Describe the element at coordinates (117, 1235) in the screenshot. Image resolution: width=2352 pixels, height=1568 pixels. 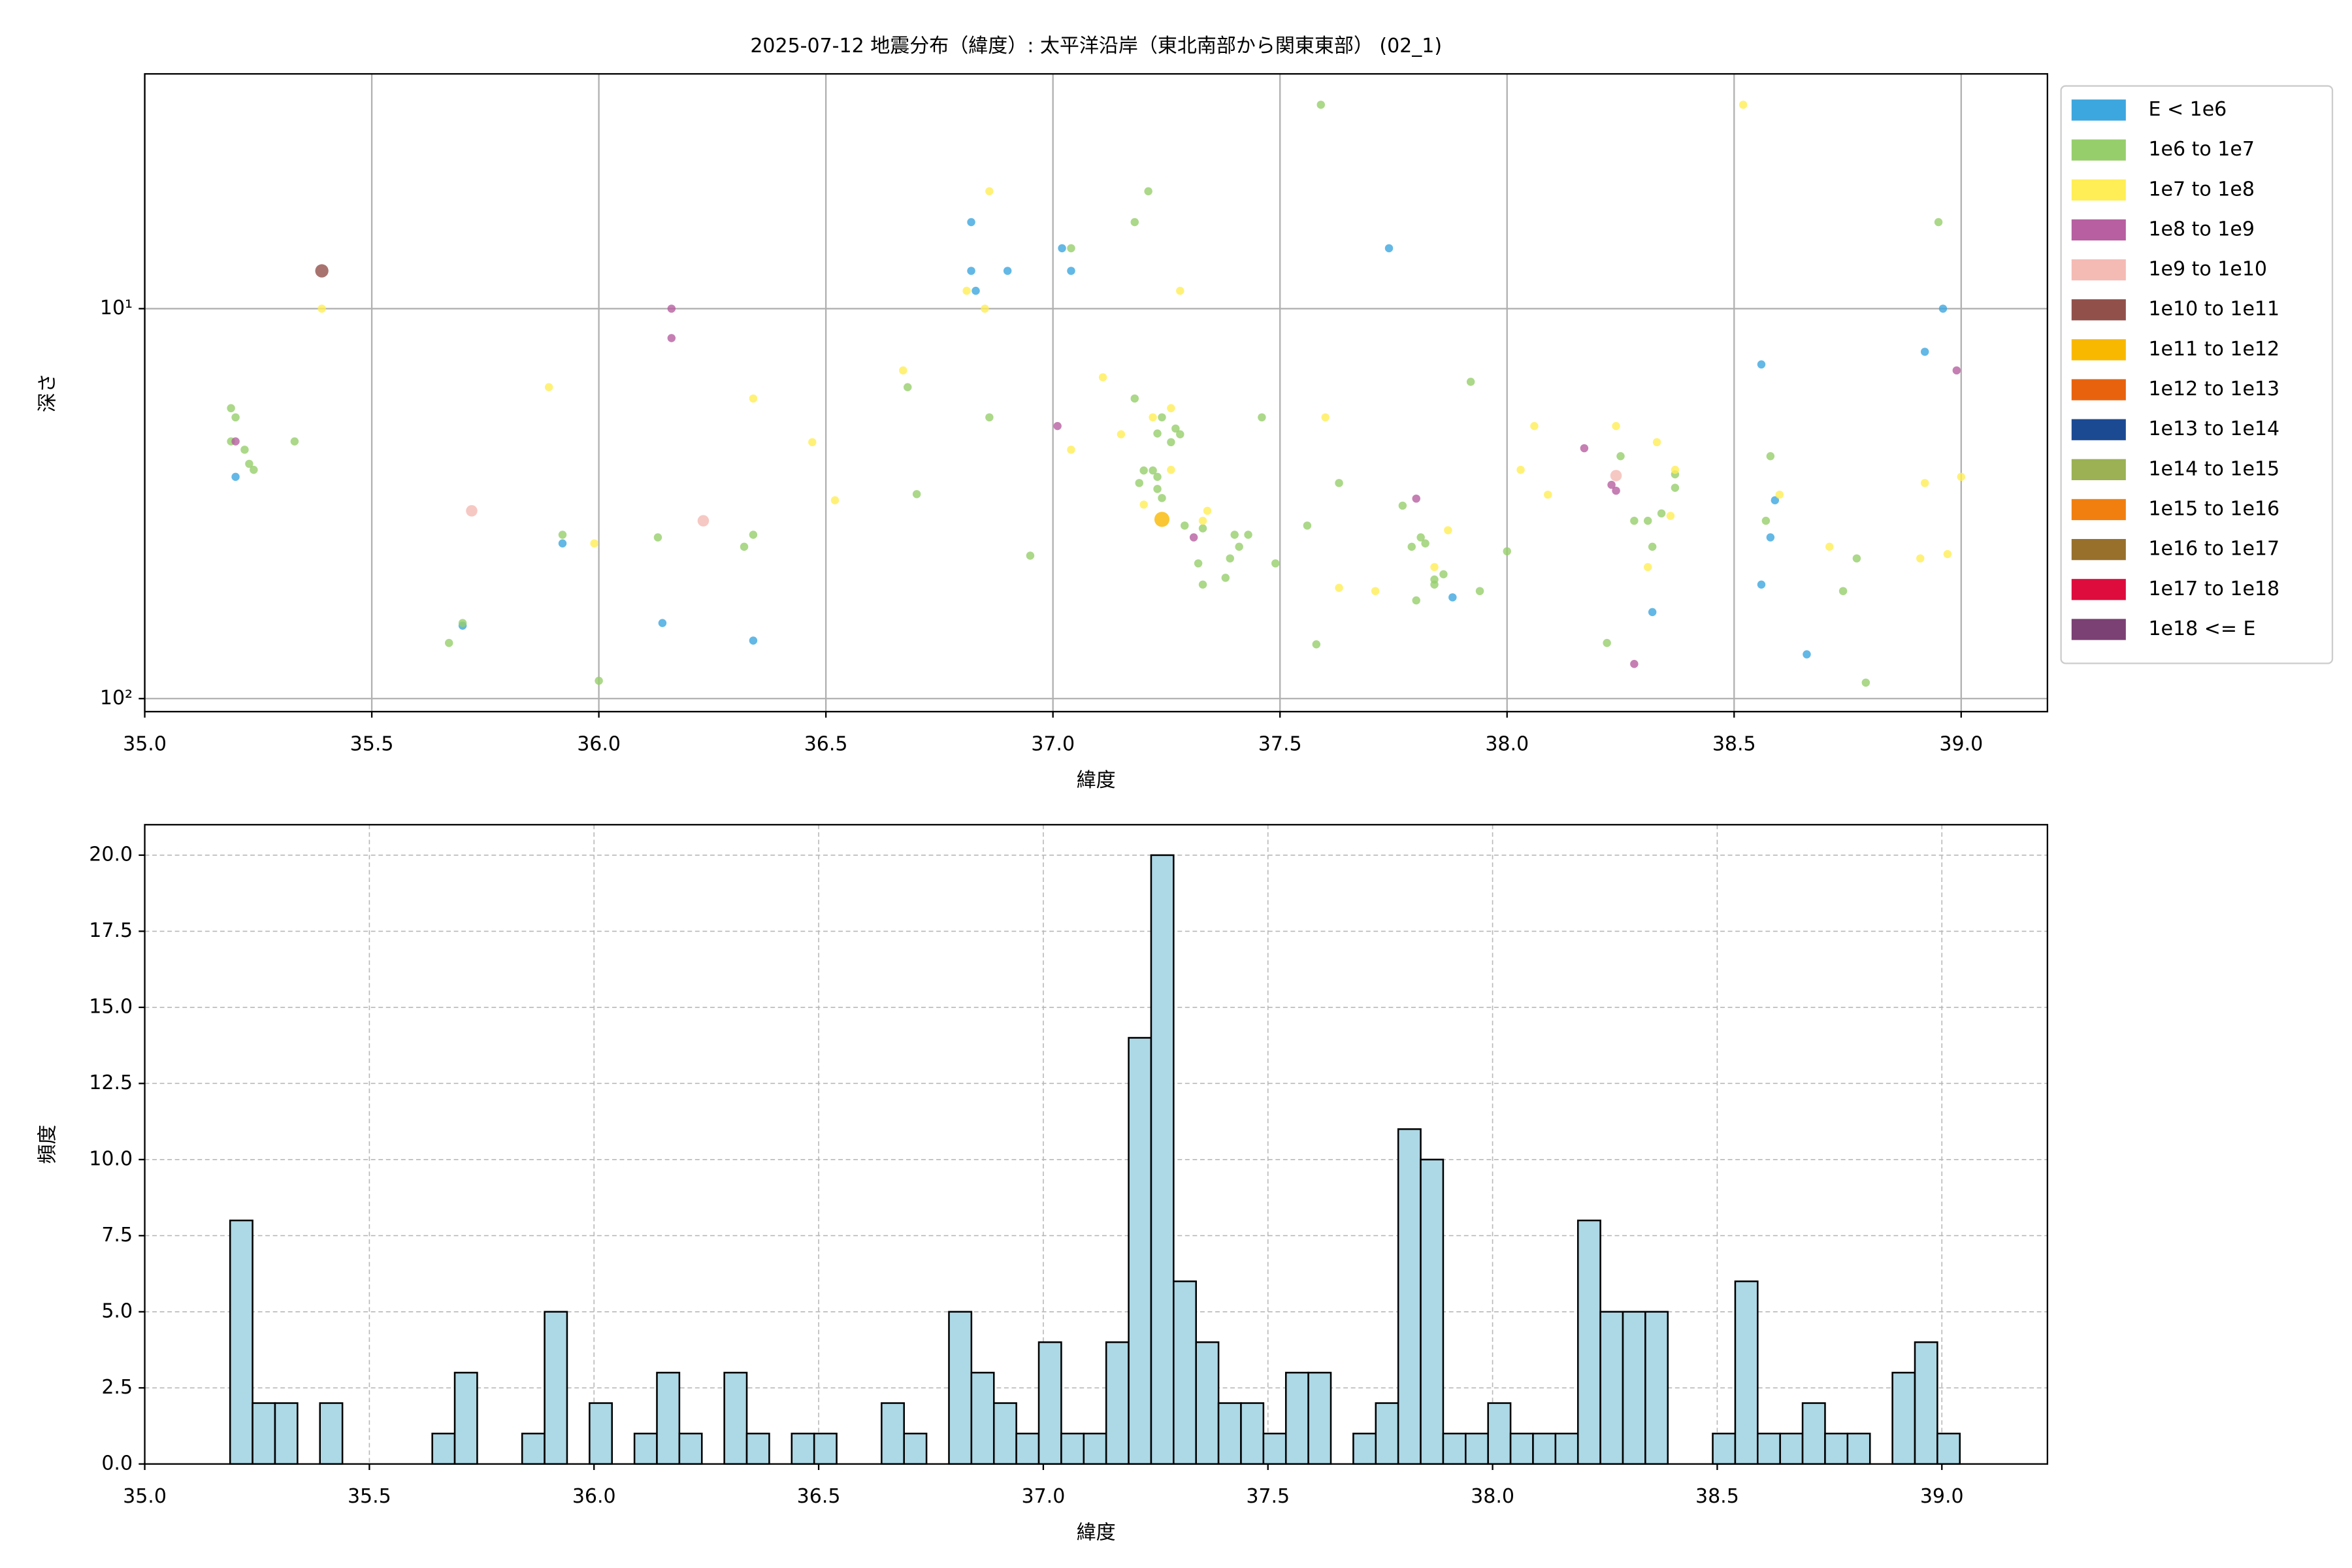
I see `y-tick-label: 7.5` at that location.